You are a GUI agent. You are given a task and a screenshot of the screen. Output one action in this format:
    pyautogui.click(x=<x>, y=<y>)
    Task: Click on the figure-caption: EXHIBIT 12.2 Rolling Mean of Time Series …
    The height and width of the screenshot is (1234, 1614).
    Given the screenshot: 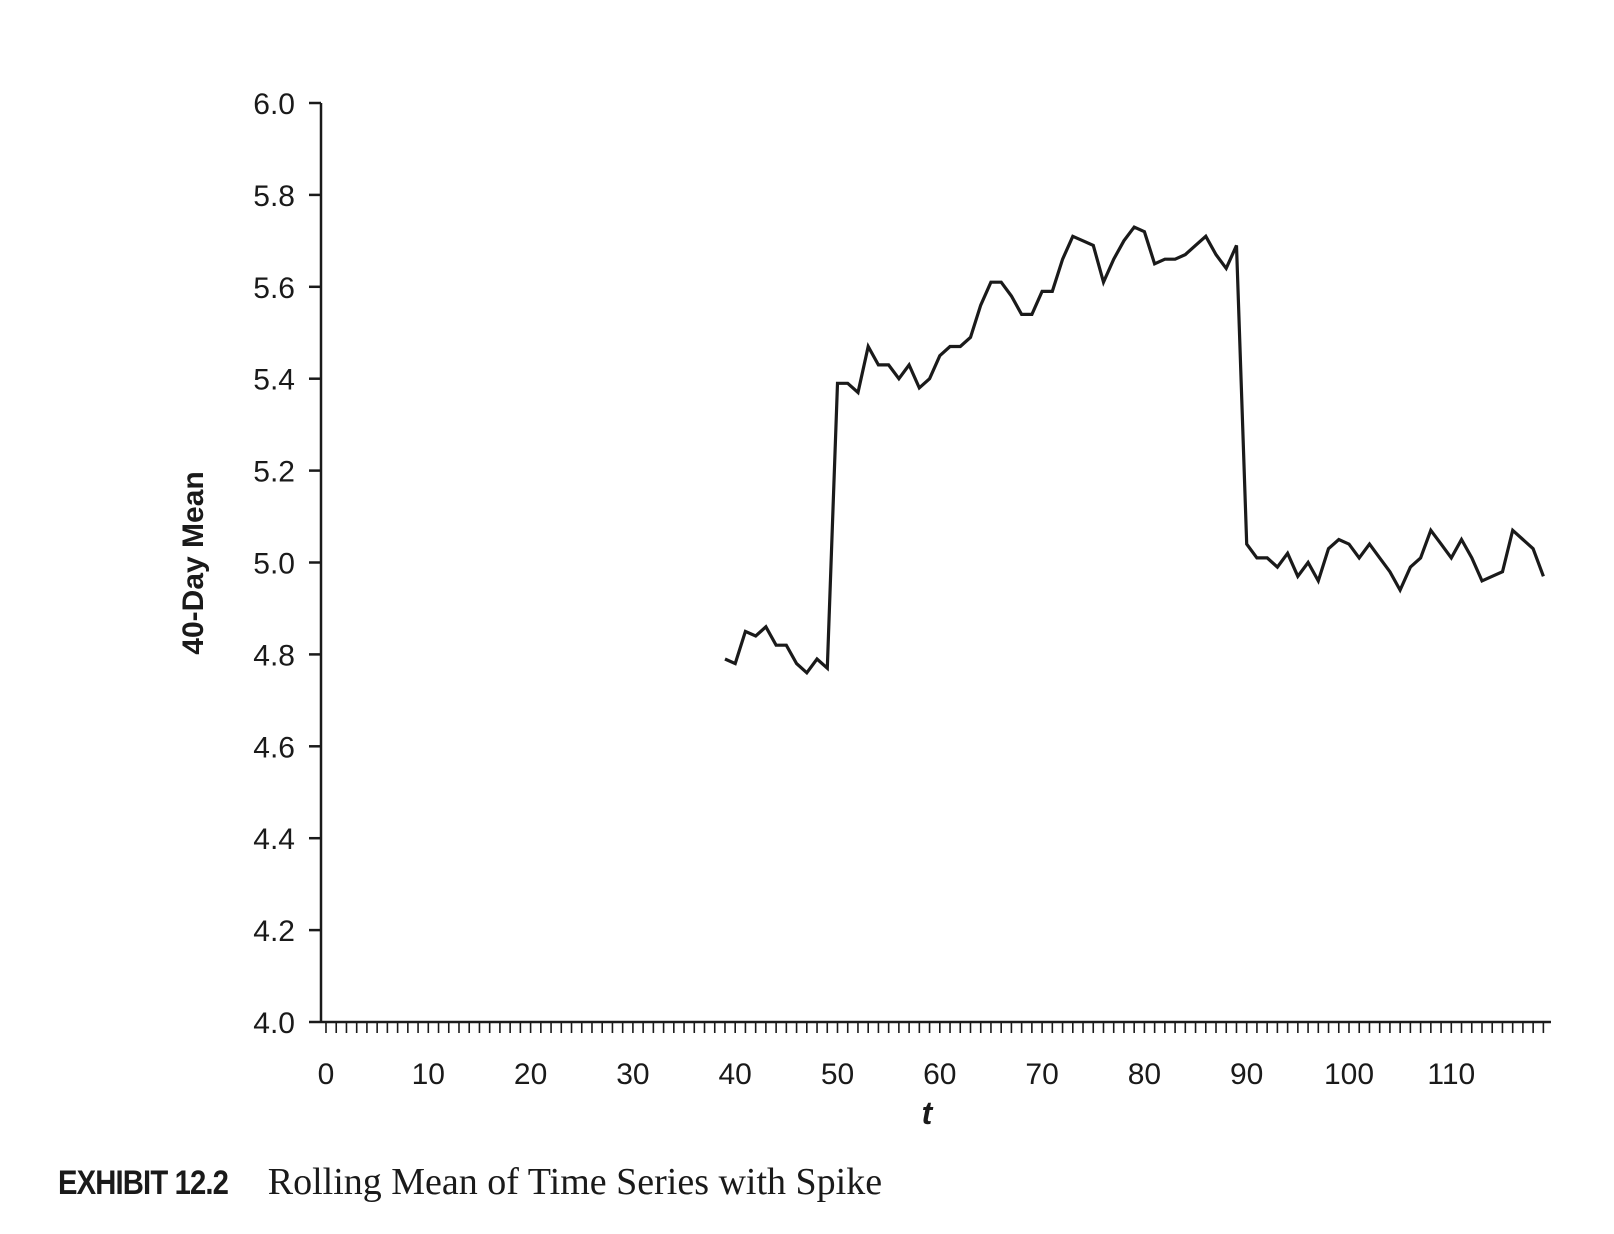 What is the action you would take?
    pyautogui.click(x=470, y=1182)
    